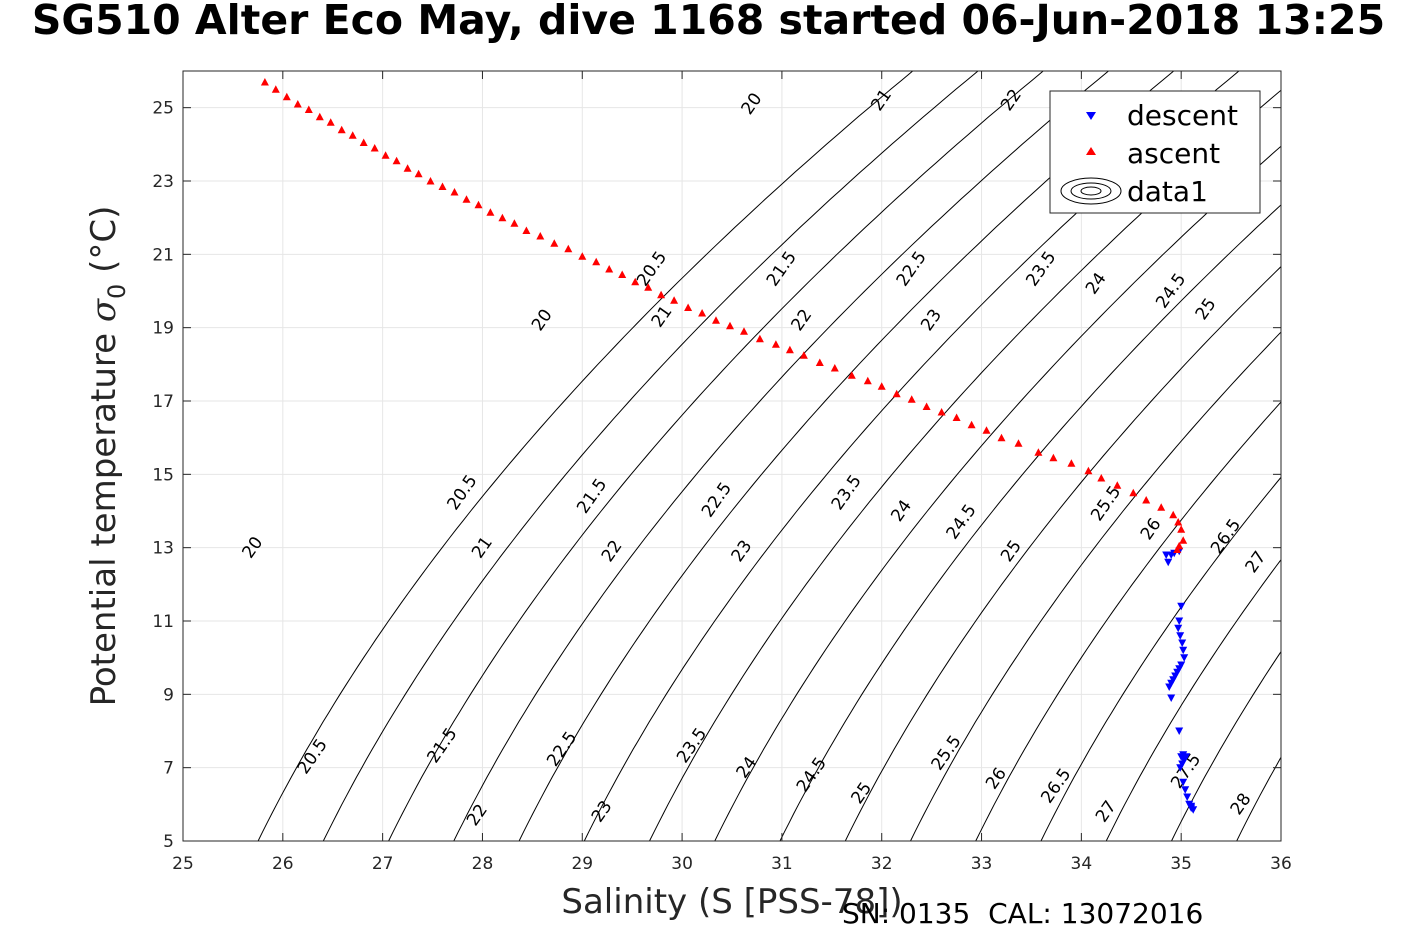 The image size is (1417, 945). Describe the element at coordinates (183, 864) in the screenshot. I see `x-tick-label: 25` at that location.